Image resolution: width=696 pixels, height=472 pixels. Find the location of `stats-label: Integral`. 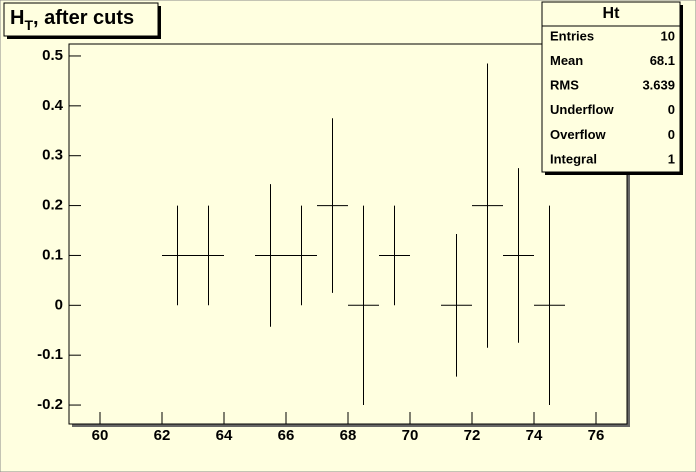

stats-label: Integral is located at coordinates (573, 158).